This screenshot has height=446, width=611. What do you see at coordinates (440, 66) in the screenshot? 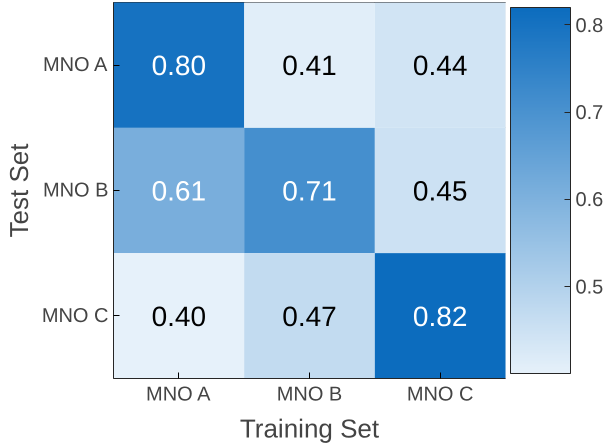
I see `data-label: 0.44` at bounding box center [440, 66].